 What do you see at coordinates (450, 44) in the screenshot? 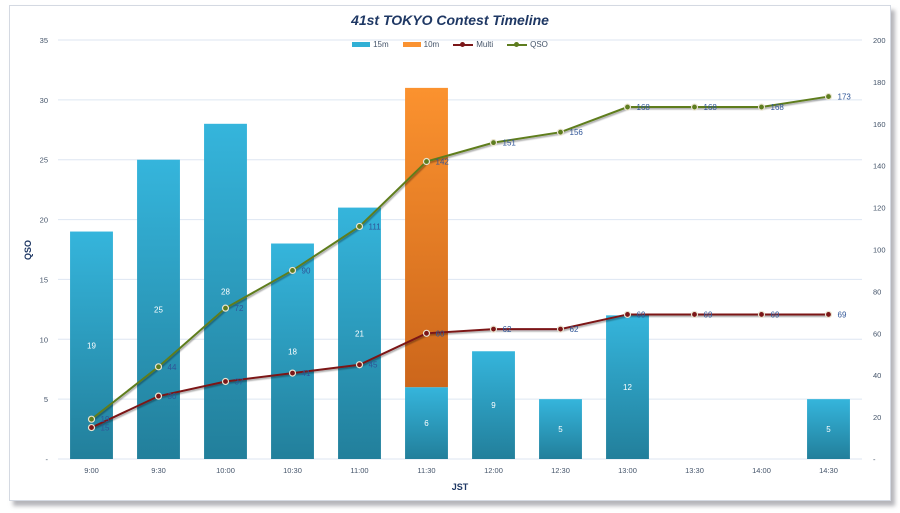
I see `legend: 15m 10m Multi QSO` at bounding box center [450, 44].